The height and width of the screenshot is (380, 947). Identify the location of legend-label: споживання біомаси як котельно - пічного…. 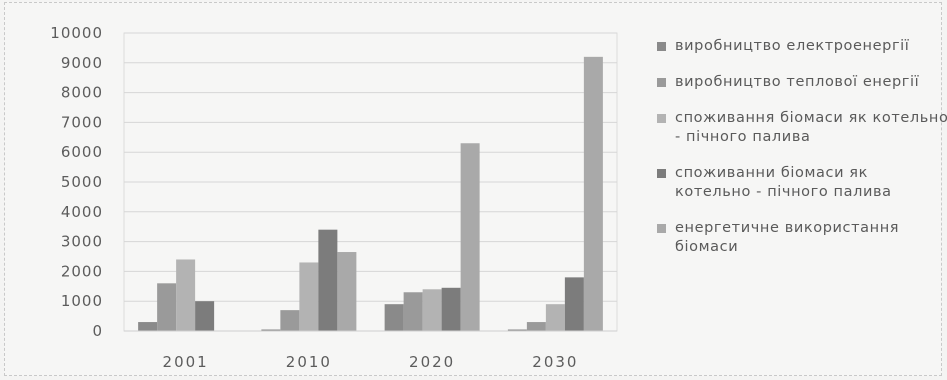
(811, 127).